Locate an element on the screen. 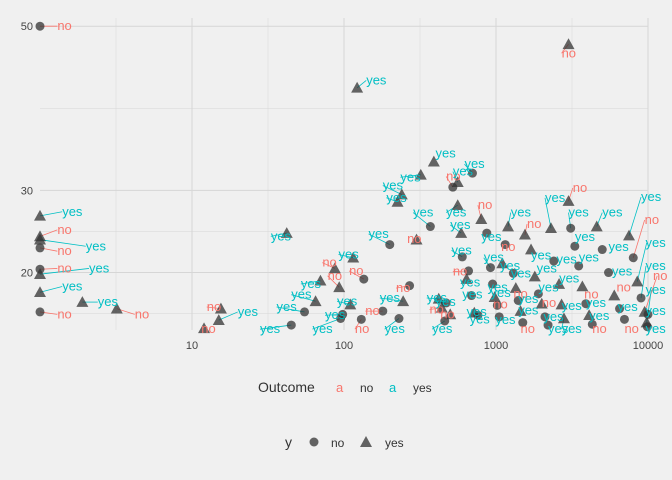  point-label-18: yes is located at coordinates (311, 283).